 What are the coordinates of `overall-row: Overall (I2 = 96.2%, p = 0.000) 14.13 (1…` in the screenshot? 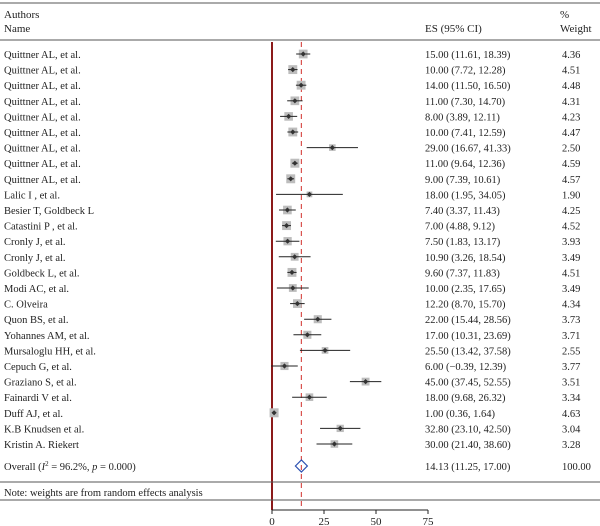 It's located at (297, 466).